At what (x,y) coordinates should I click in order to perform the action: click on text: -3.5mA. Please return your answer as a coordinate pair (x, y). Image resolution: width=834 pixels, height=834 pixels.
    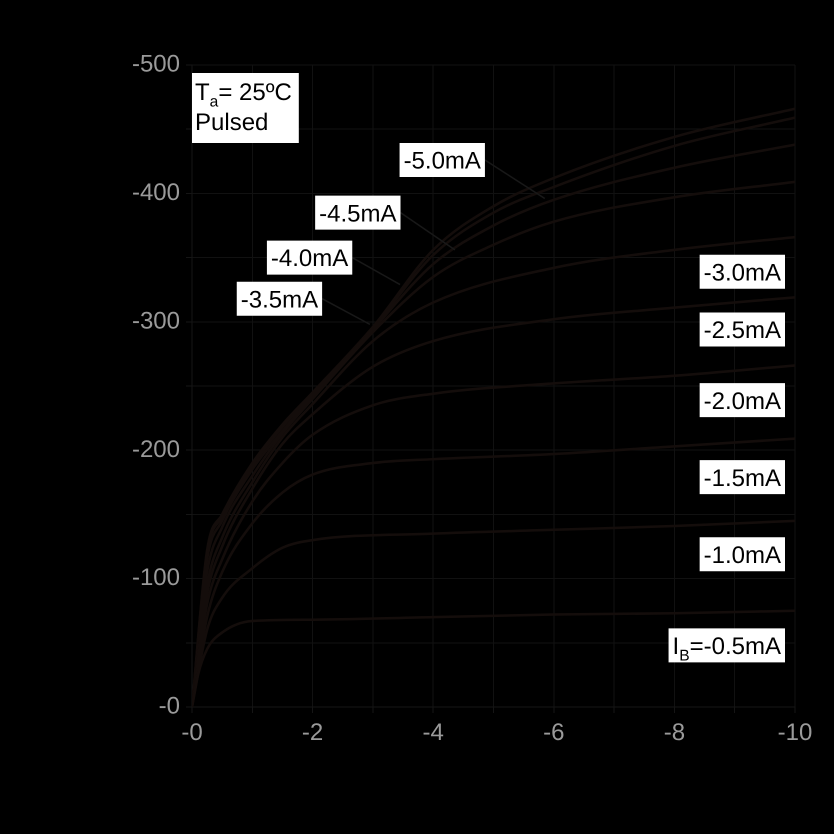
    Looking at the image, I should click on (279, 300).